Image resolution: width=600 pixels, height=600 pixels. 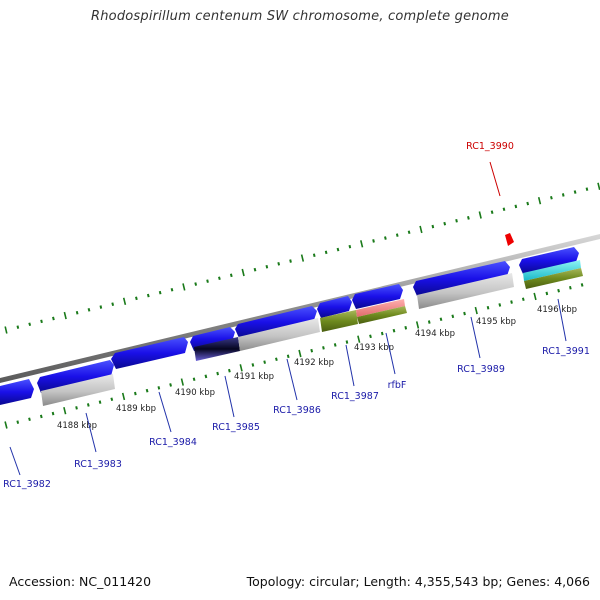 I want to click on gene-label-rc1-3983: RC1_3983, so click(x=98, y=464).